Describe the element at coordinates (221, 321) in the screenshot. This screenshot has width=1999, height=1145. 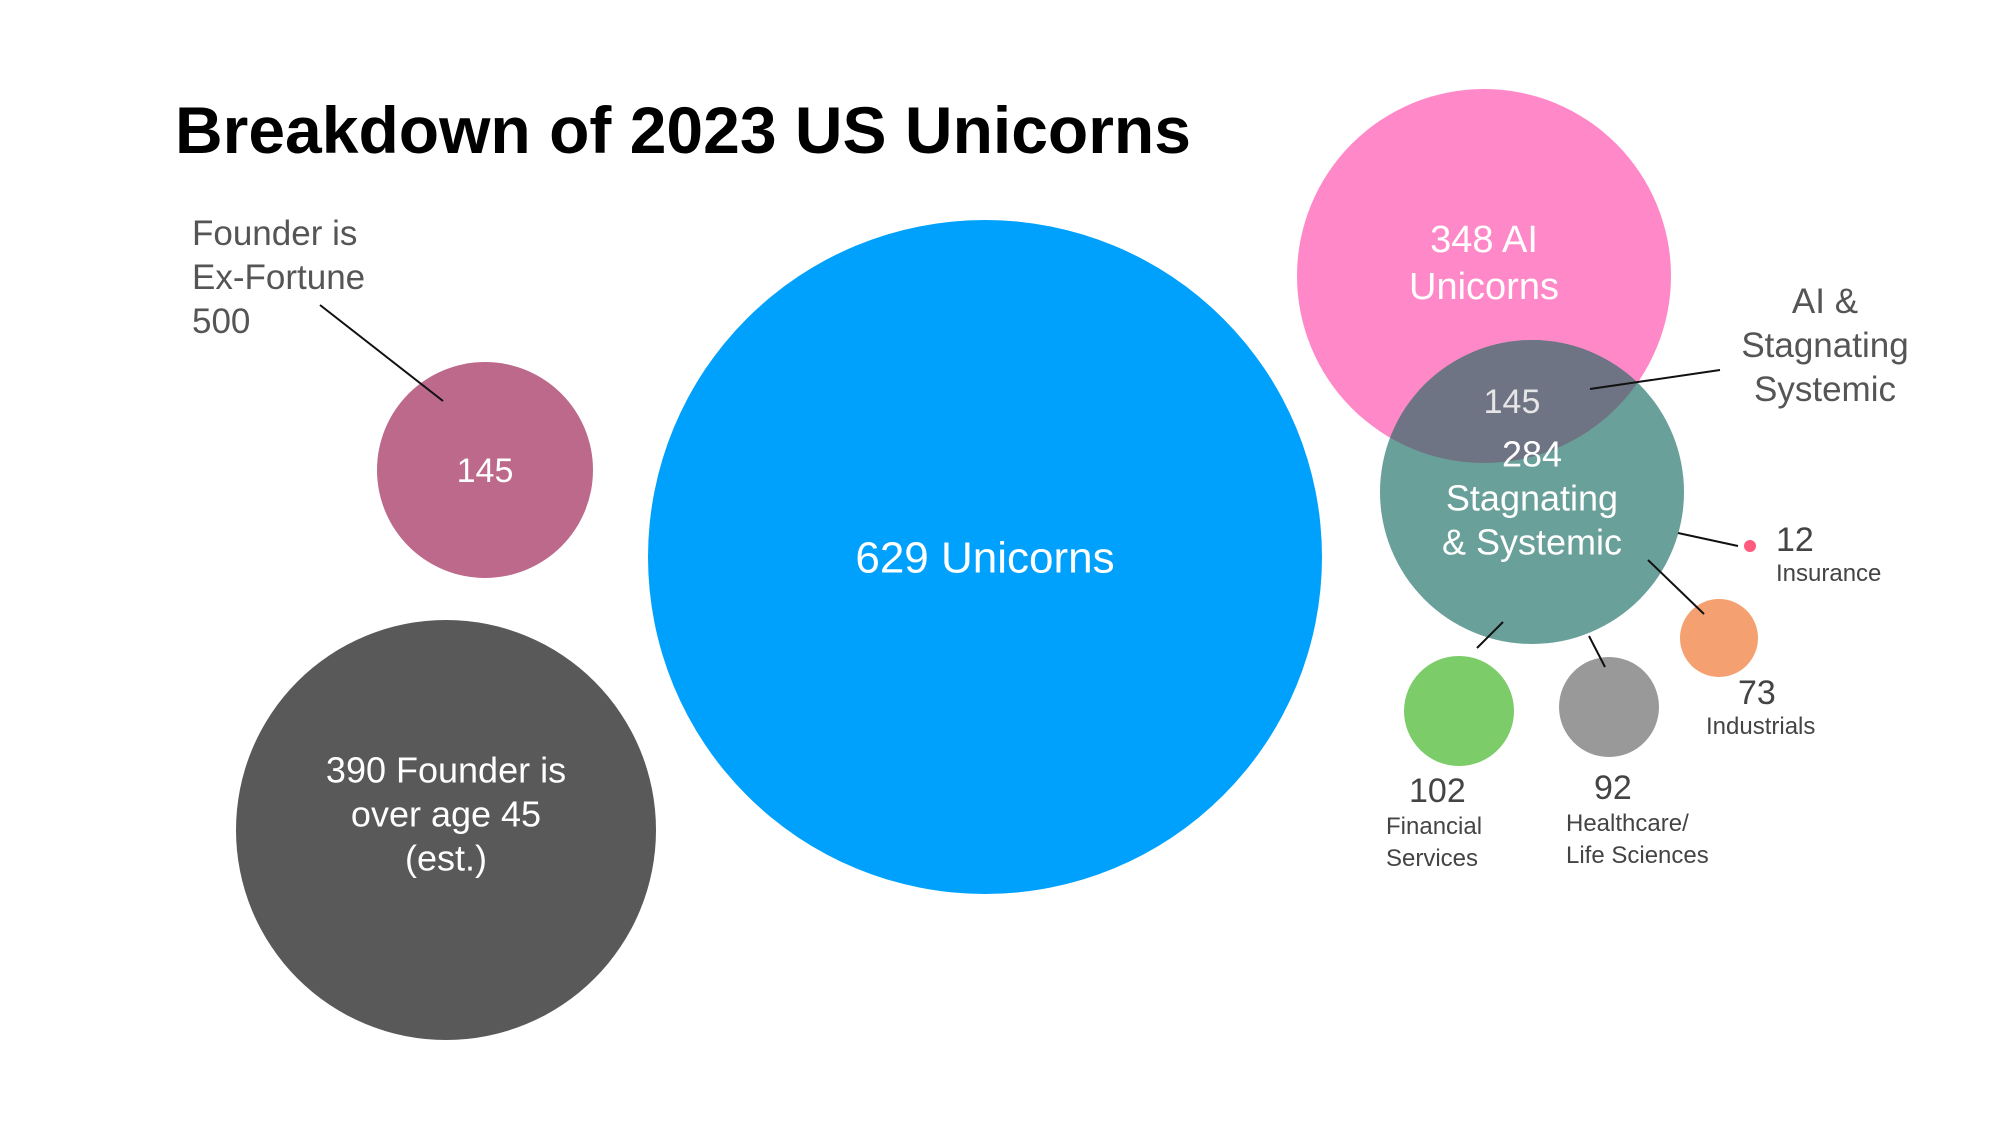
I see `callout-text-ex-fortune-callout: 500` at that location.